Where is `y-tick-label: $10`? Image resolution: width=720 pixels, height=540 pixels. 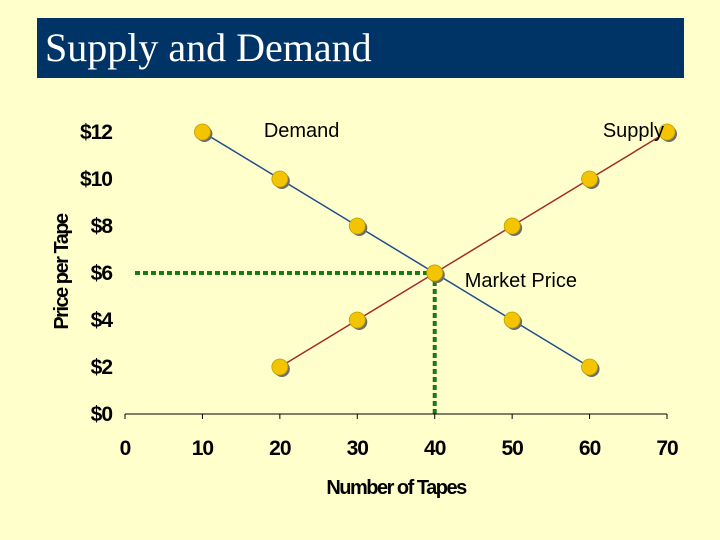
y-tick-label: $10 is located at coordinates (96, 179).